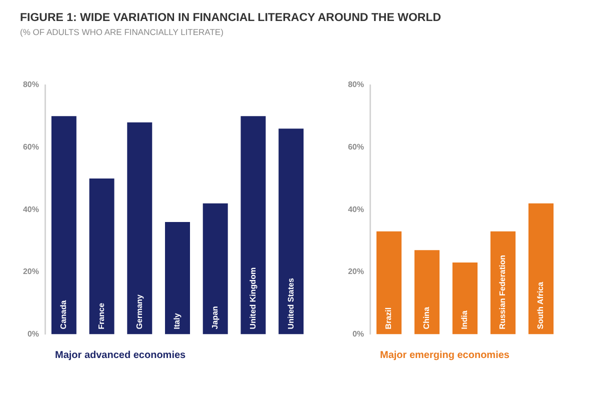  What do you see at coordinates (253, 298) in the screenshot?
I see `x-tick-label: United Kingdom` at bounding box center [253, 298].